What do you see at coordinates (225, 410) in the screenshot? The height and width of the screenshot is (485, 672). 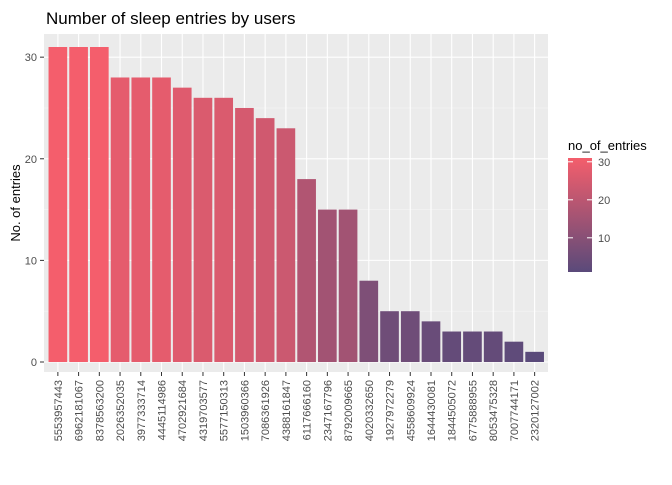 I see `x-tick-label: 5577150313` at bounding box center [225, 410].